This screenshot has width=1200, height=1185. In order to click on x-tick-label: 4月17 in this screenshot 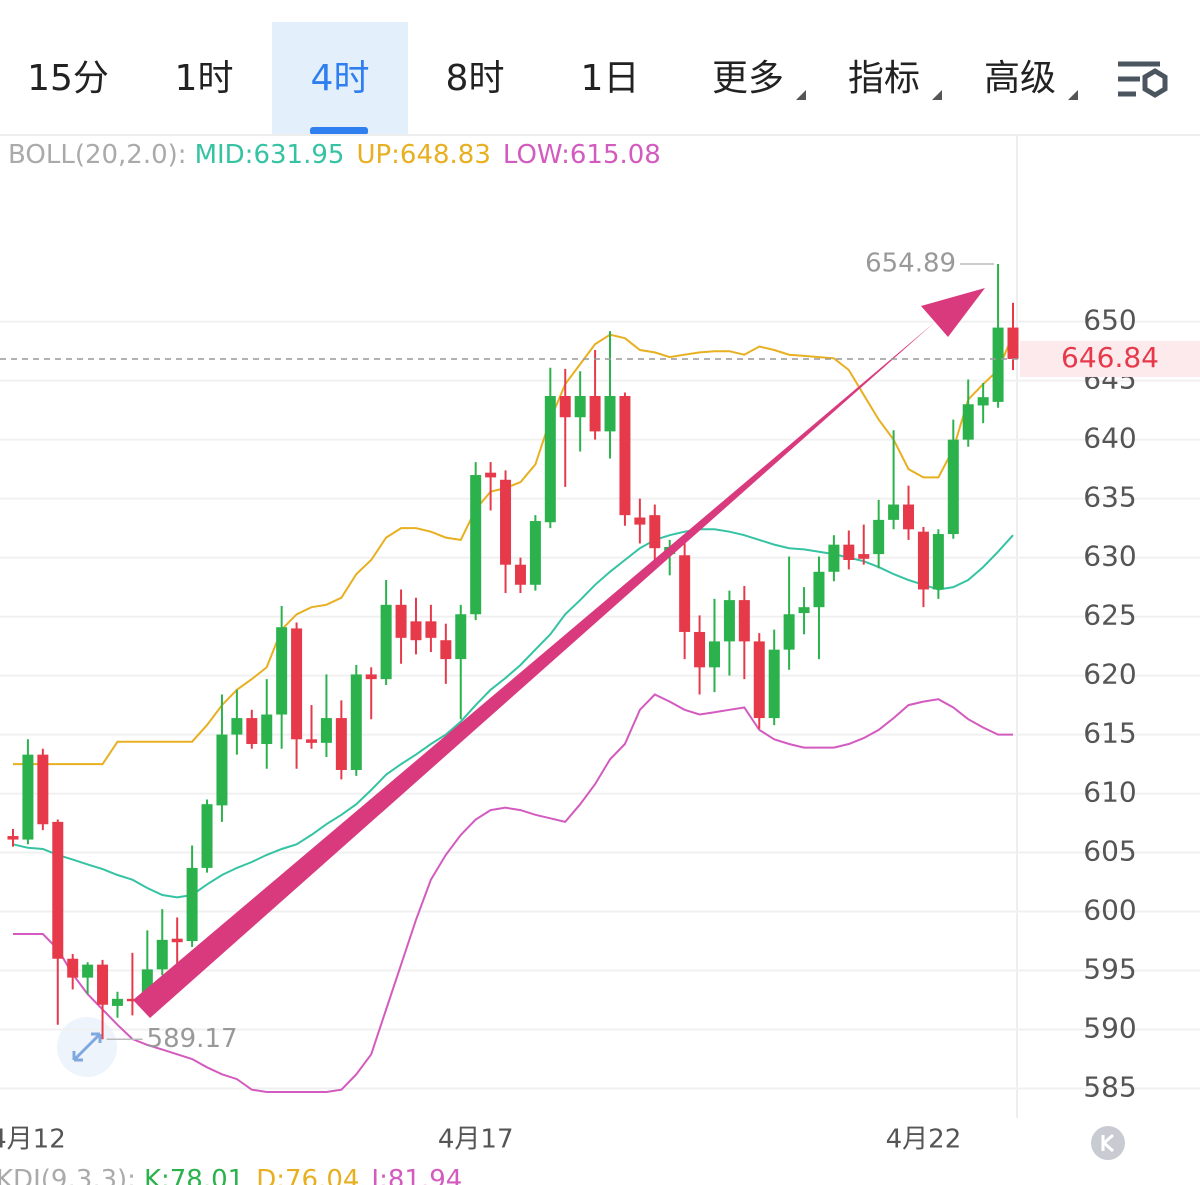, I will do `click(476, 1140)`.